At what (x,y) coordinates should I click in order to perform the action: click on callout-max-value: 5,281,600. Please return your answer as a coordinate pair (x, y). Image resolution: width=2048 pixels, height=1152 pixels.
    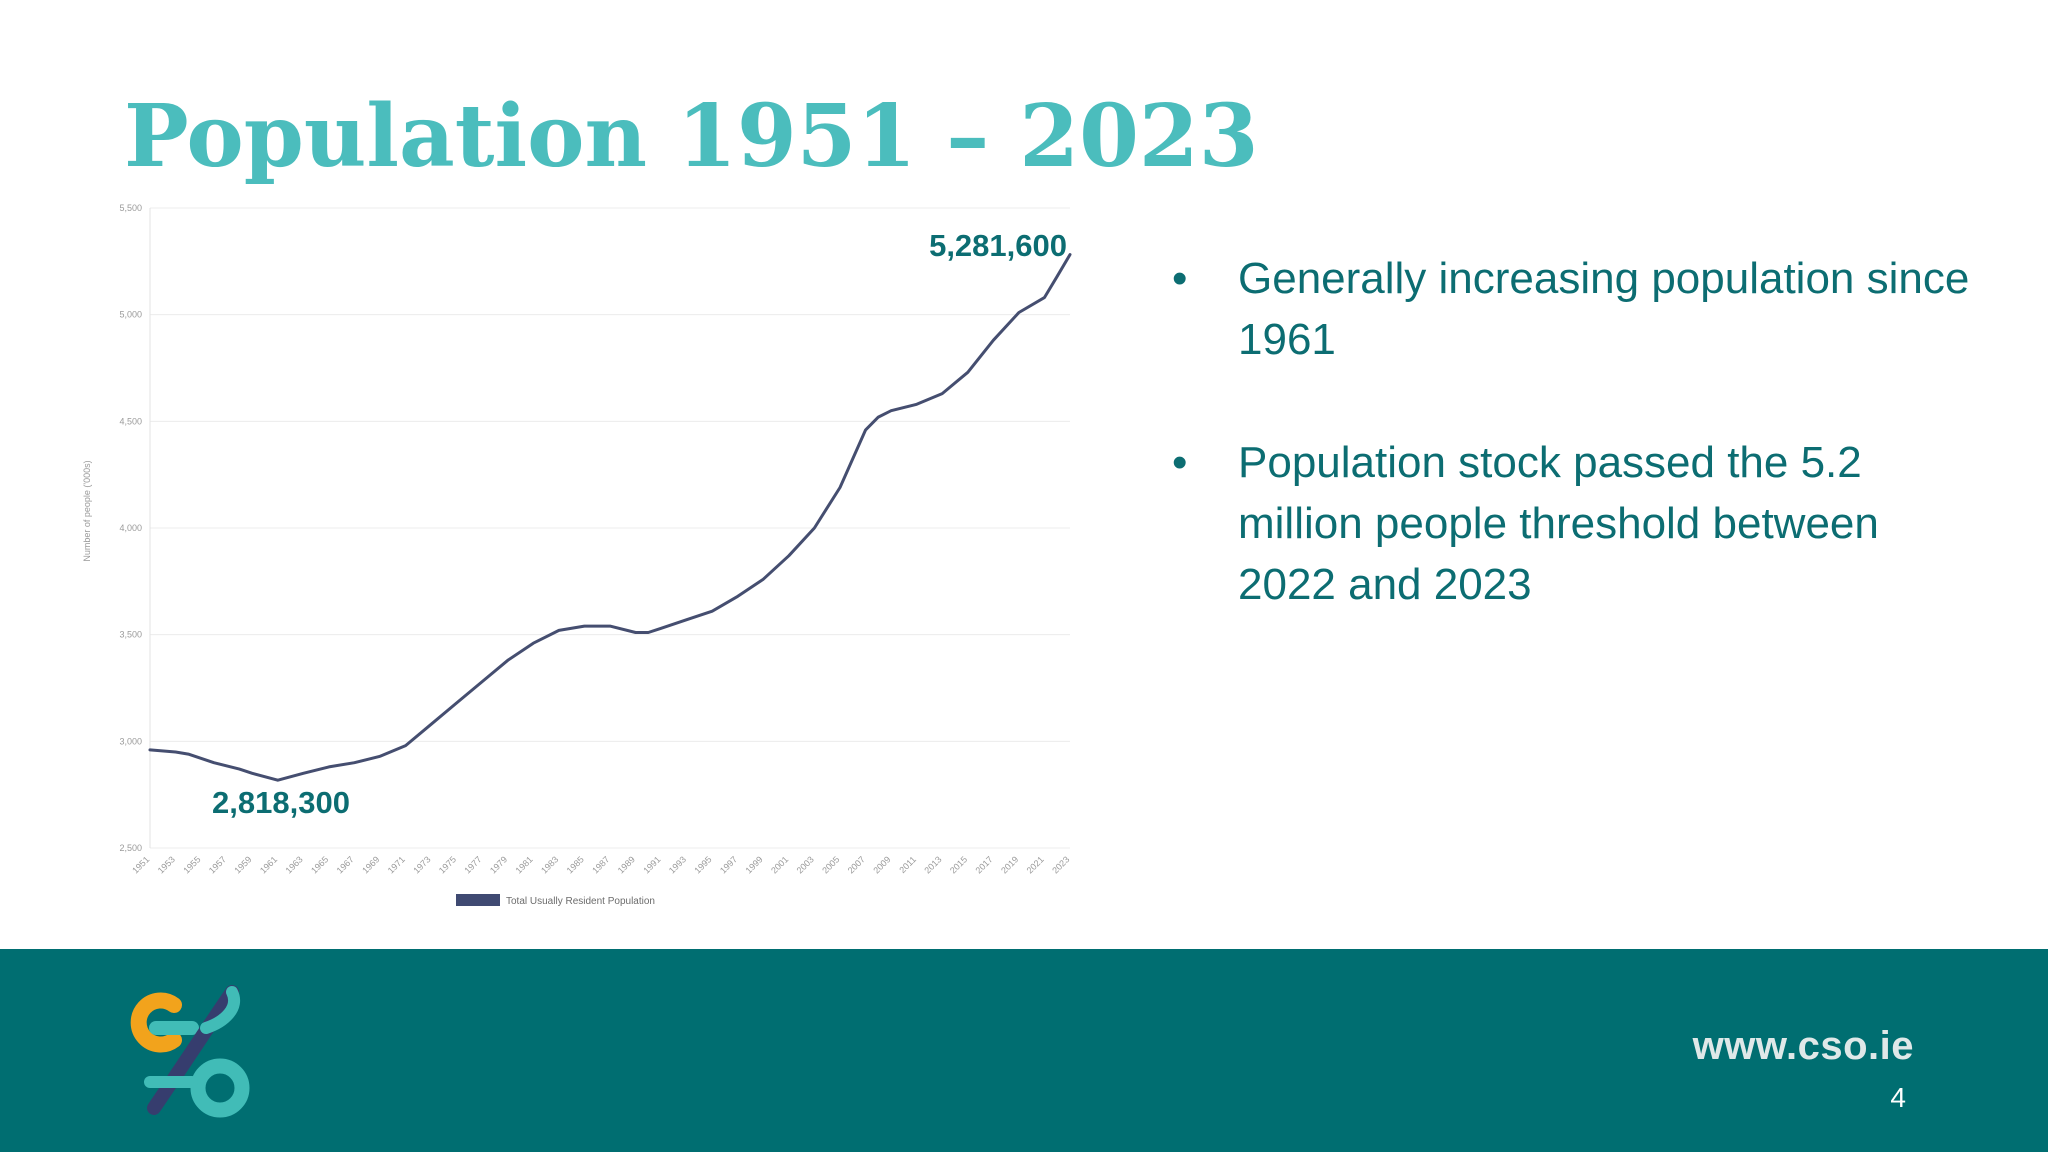
    Looking at the image, I should click on (998, 245).